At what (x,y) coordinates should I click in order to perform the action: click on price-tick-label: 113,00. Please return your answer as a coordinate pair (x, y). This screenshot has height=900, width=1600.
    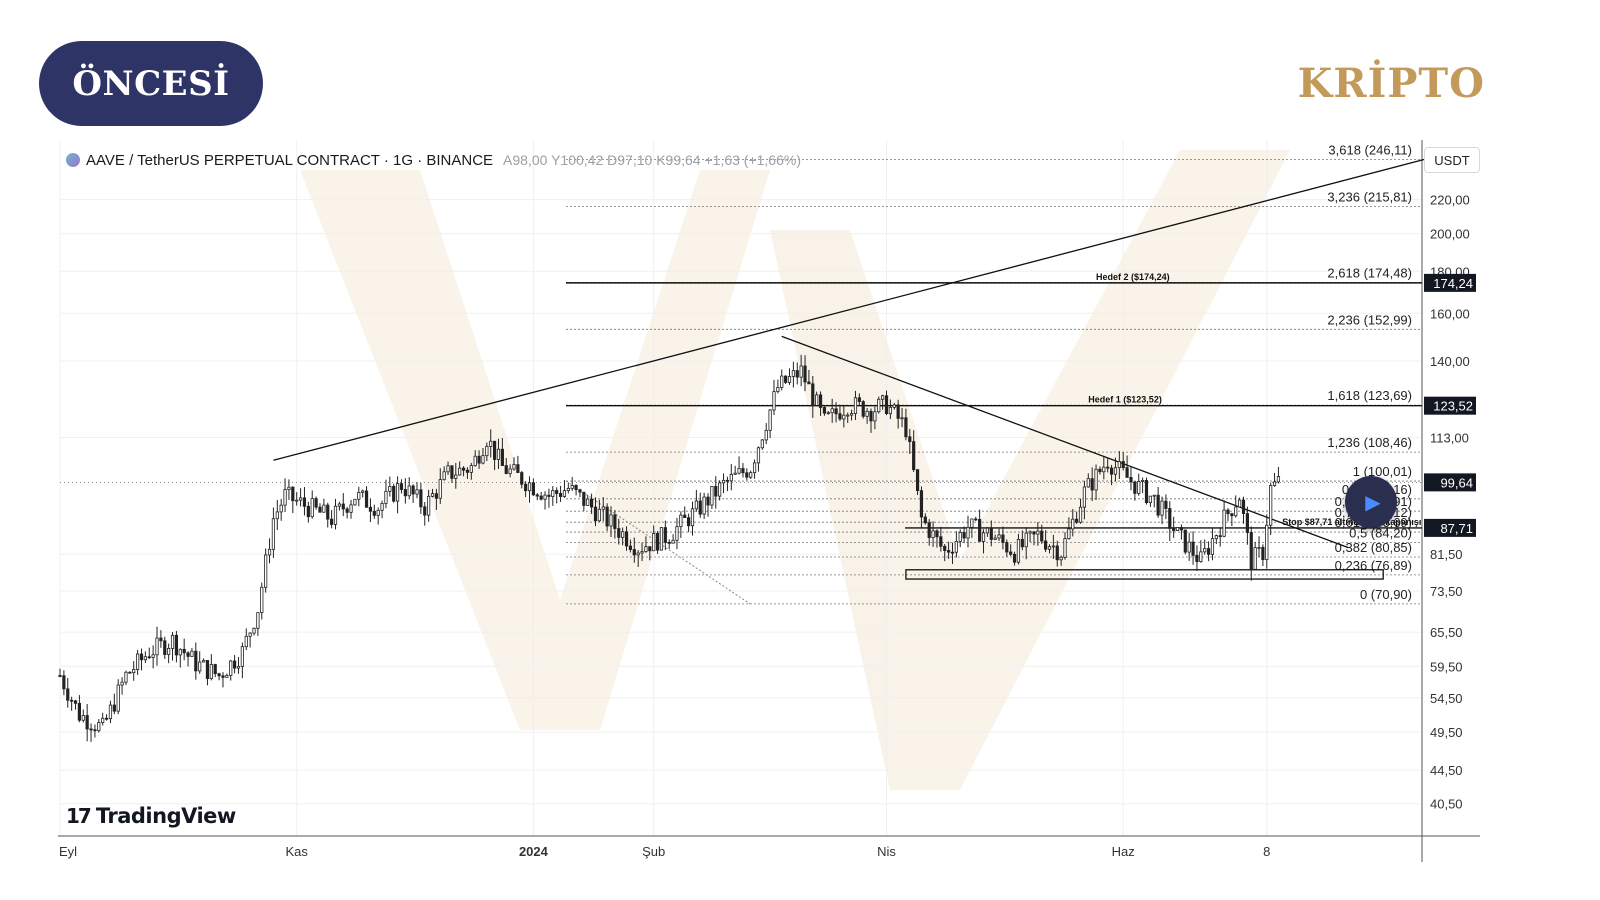
    Looking at the image, I should click on (1449, 437).